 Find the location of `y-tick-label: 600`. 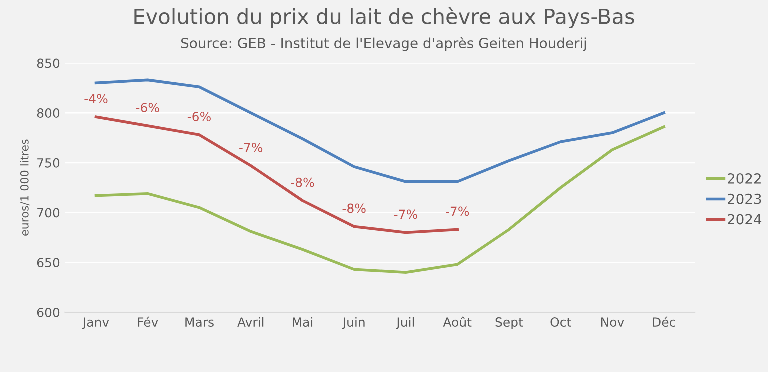

y-tick-label: 600 is located at coordinates (48, 313).